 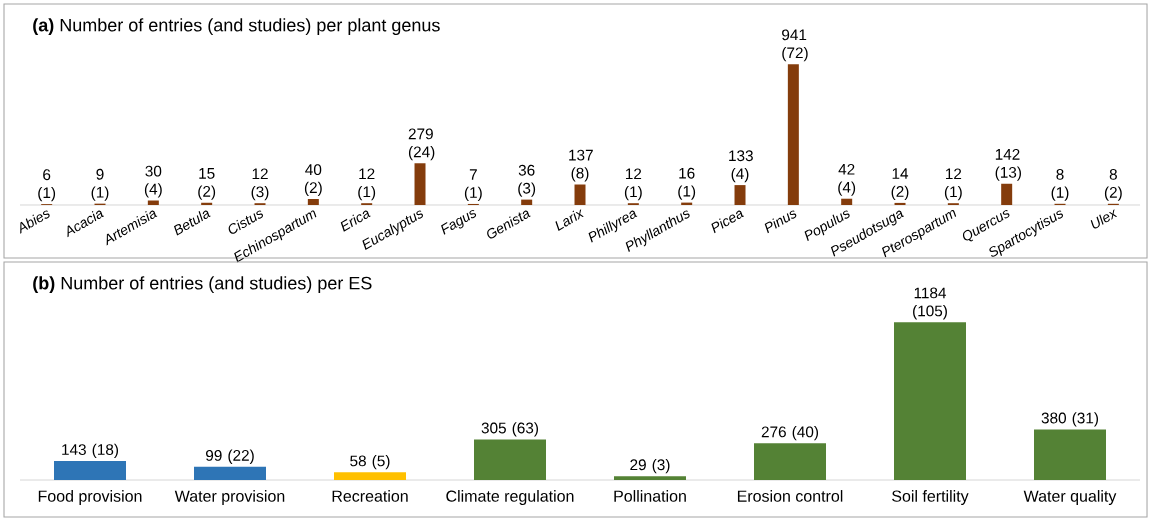 What do you see at coordinates (780, 222) in the screenshot?
I see `x-tick-label: Pinus` at bounding box center [780, 222].